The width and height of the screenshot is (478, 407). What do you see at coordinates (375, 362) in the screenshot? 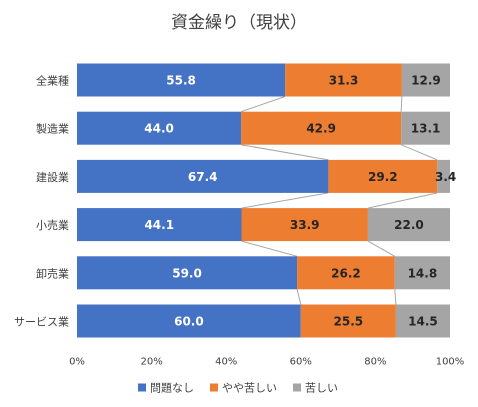
I see `x-tick-label: 80%` at bounding box center [375, 362].